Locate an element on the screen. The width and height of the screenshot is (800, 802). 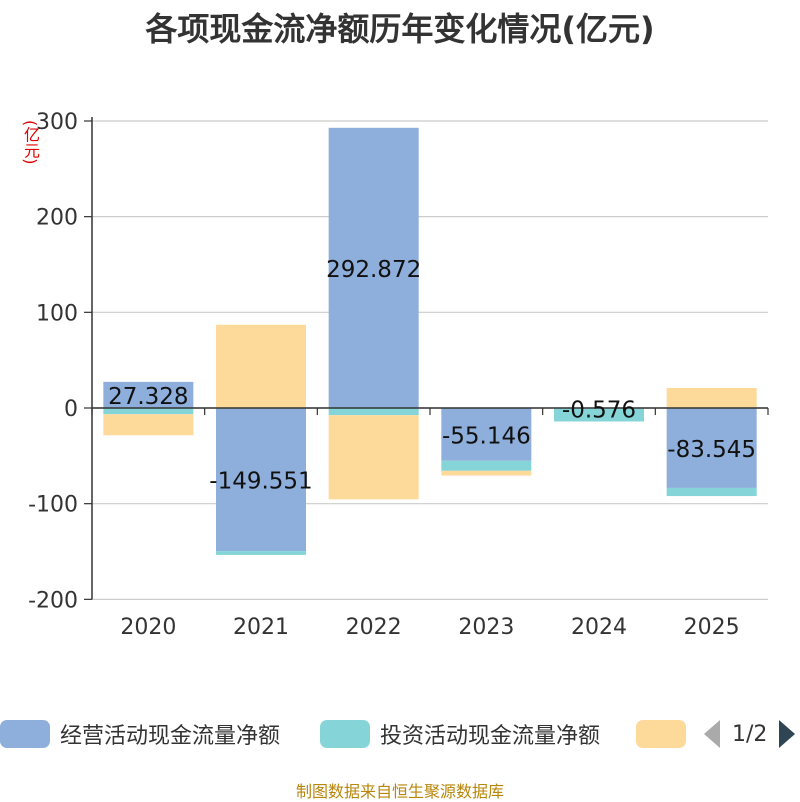
data-label-2023: -55.146 is located at coordinates (486, 436).